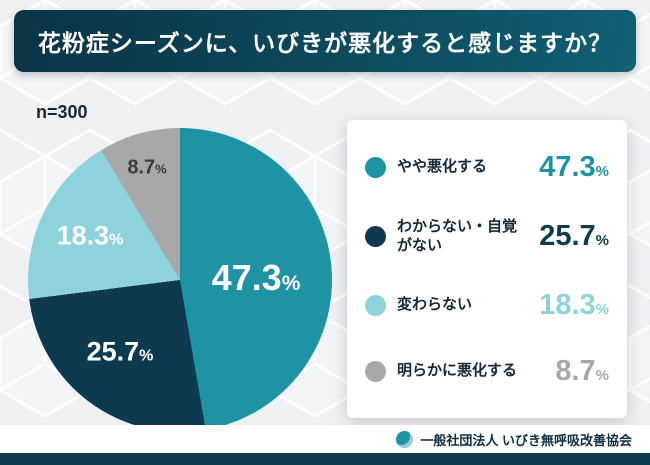  I want to click on pie-segment-label-2: 25.7%, so click(120, 352).